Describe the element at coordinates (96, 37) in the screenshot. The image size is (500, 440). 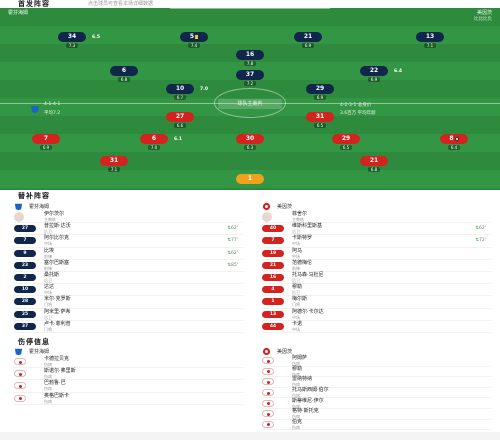
I see `player-rating: 6.5` at that location.